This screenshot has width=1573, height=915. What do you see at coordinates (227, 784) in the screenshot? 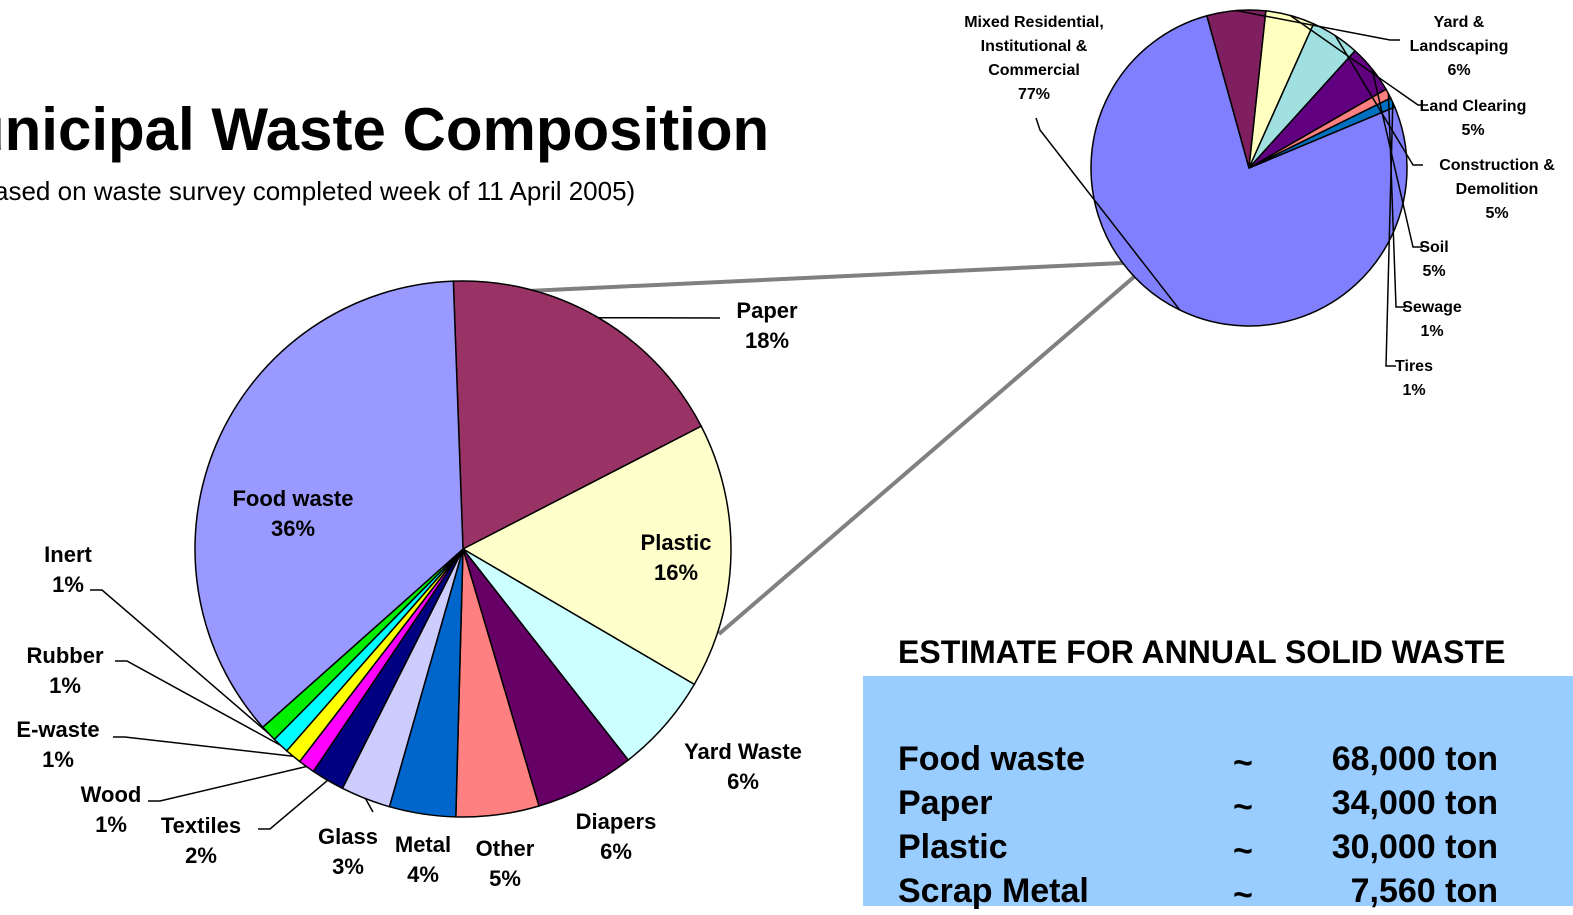
I see `leader-wood` at bounding box center [227, 784].